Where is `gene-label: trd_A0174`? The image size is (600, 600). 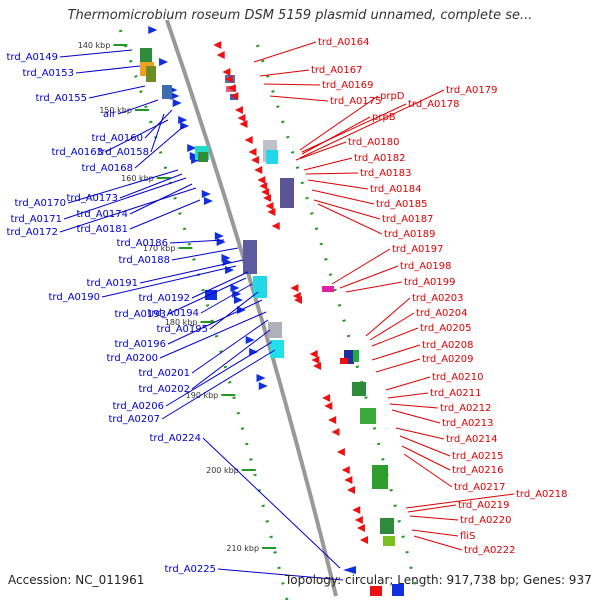
gene-label: trd_A0174 is located at coordinates (103, 214).